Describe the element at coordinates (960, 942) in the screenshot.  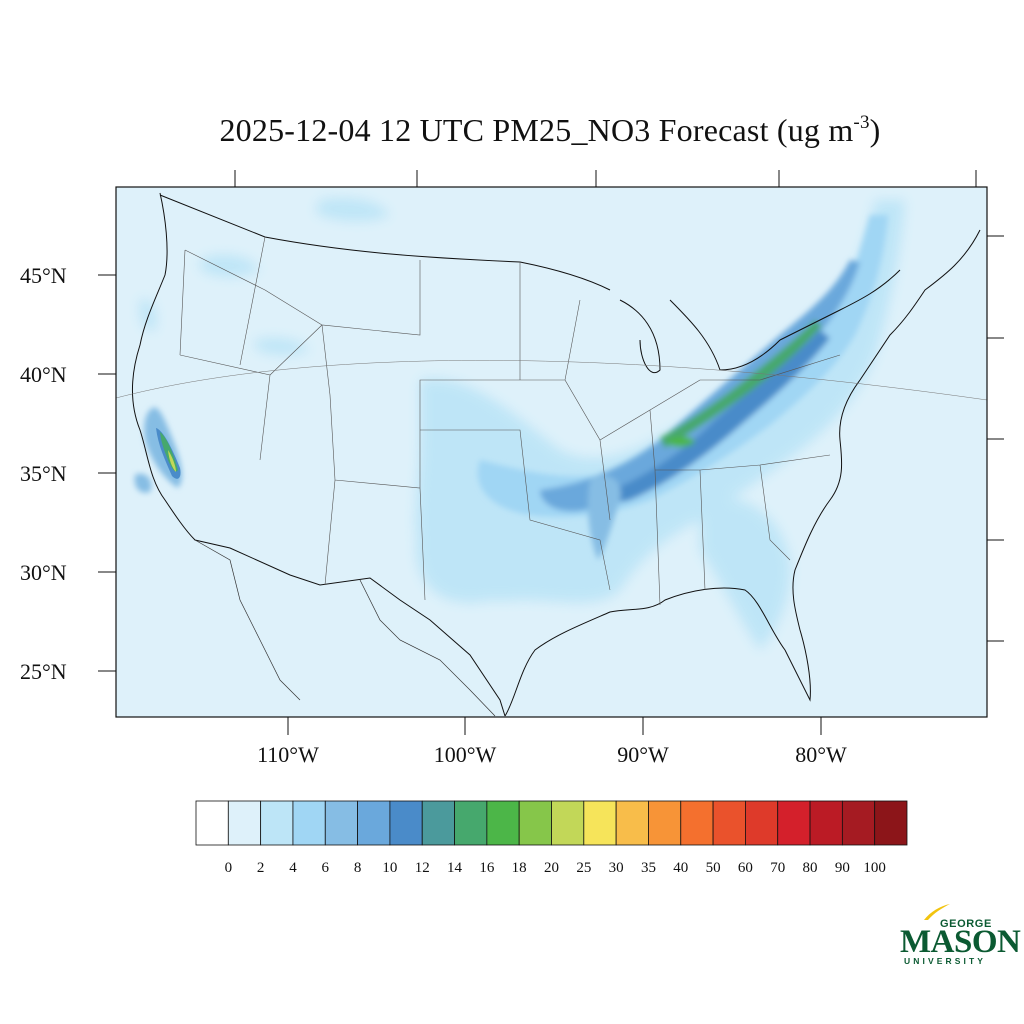
I see `logo-line2: MASON` at that location.